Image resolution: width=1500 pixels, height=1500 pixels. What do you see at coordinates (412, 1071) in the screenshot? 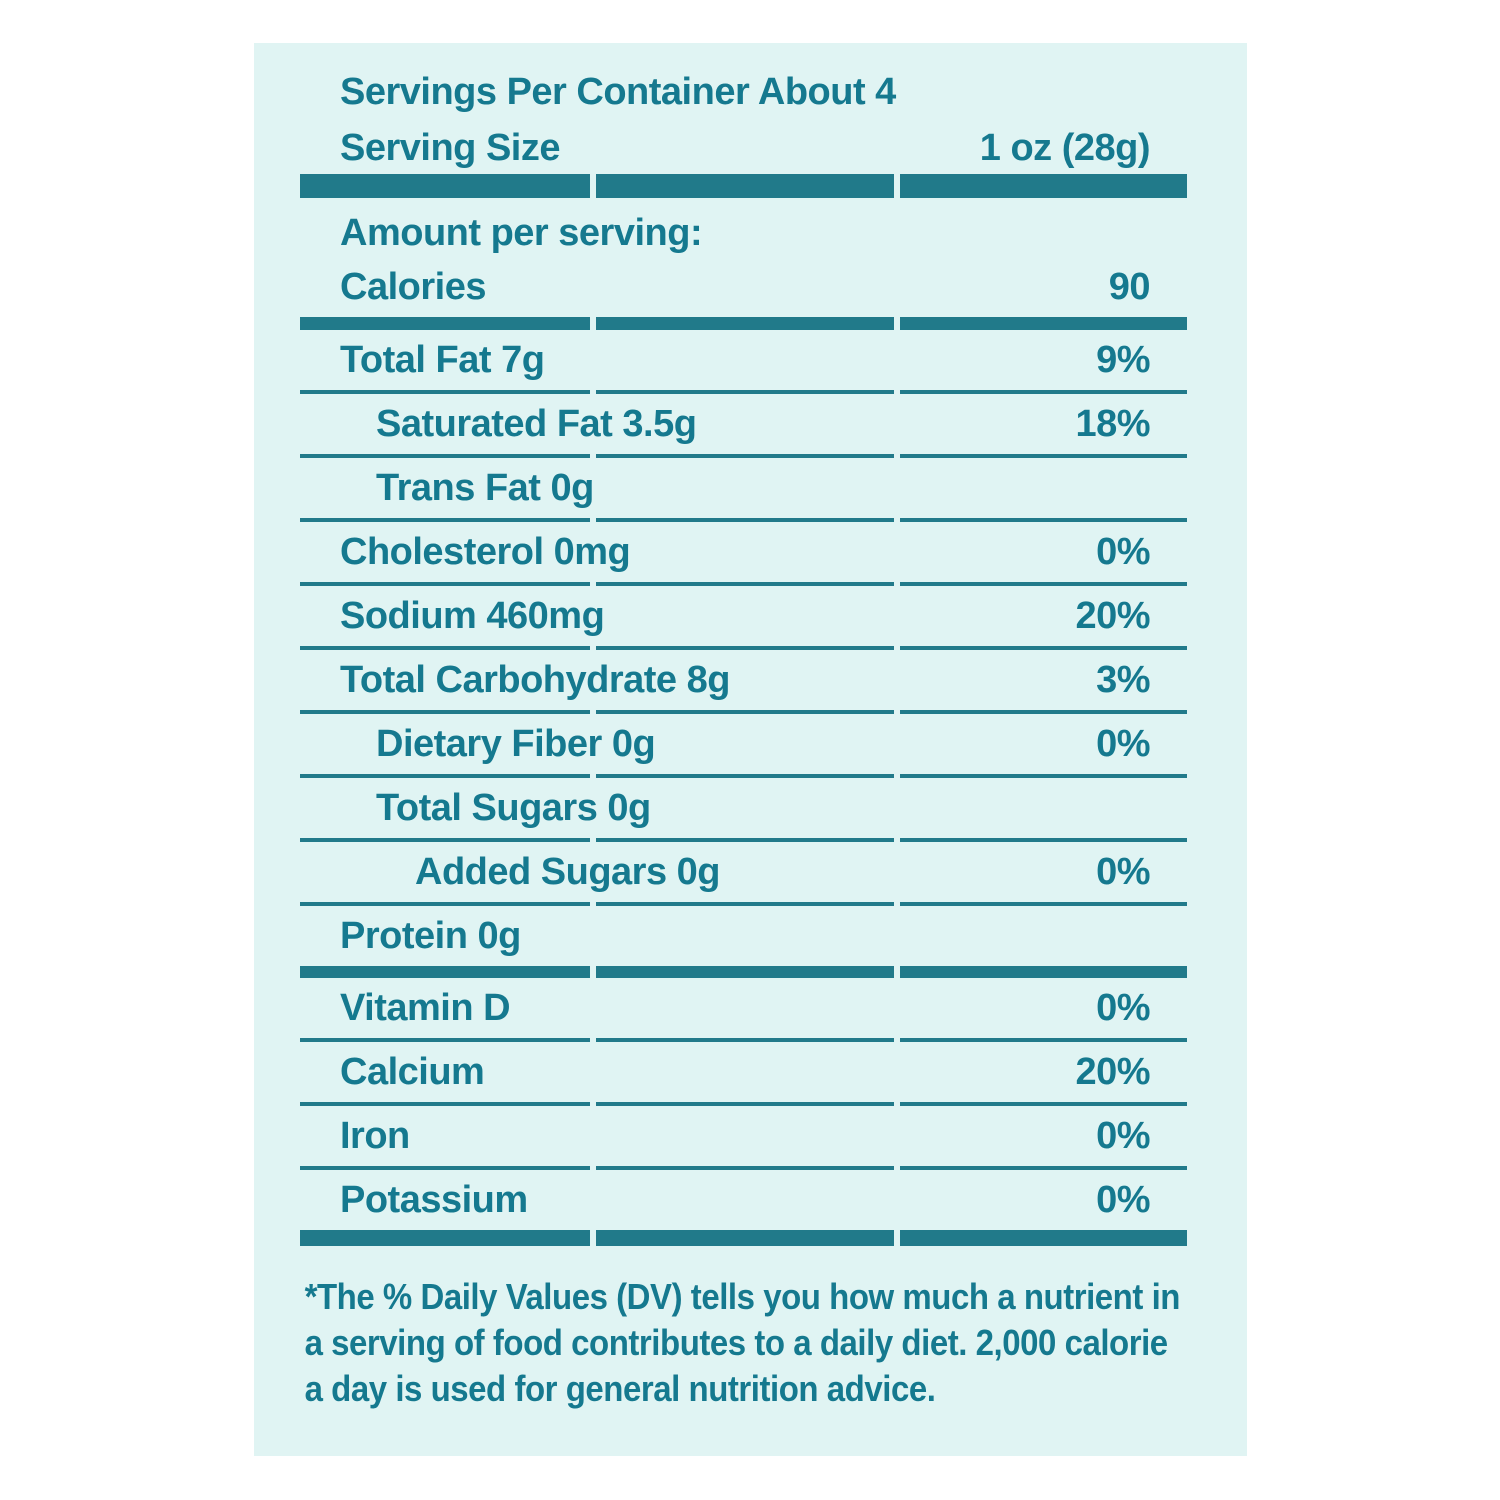
I see `vitamin-label: Calcium` at bounding box center [412, 1071].